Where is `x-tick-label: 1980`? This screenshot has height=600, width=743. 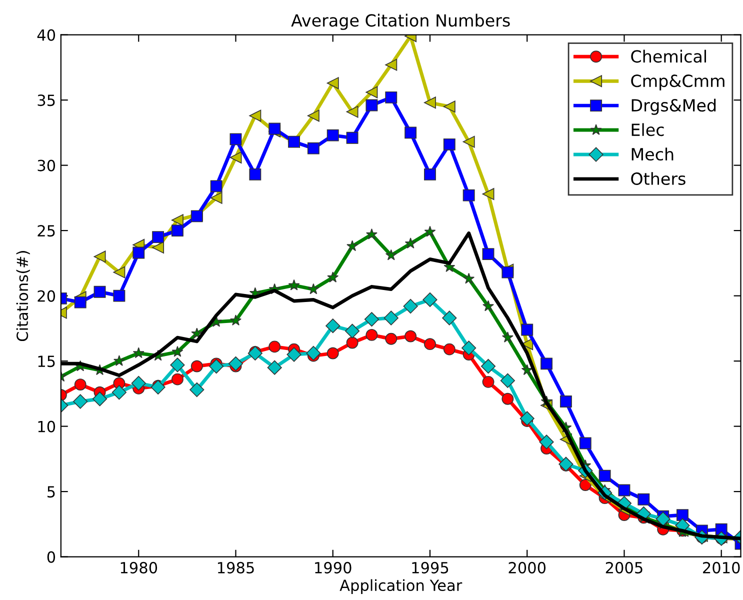 x-tick-label: 1980 is located at coordinates (139, 568).